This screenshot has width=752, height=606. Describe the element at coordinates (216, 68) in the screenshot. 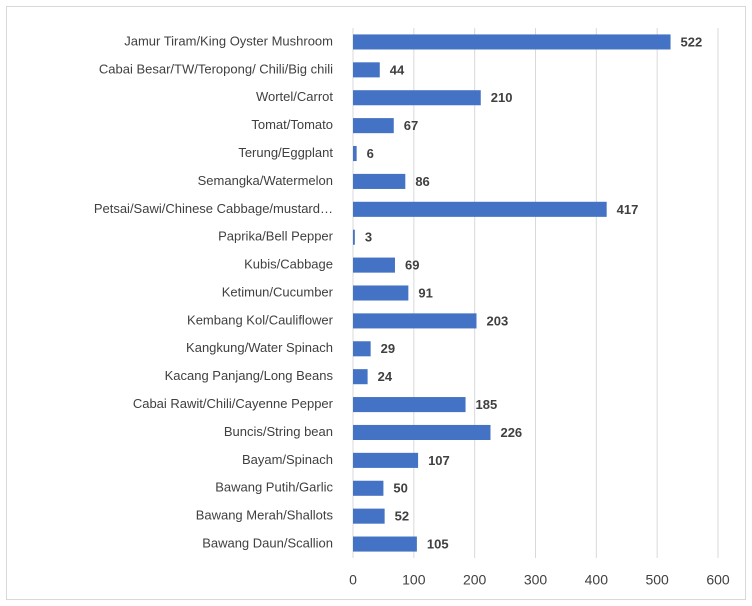

I see `y-tick-label: Cabai Besar/TW/Teropong/ Chili/Big chili` at that location.